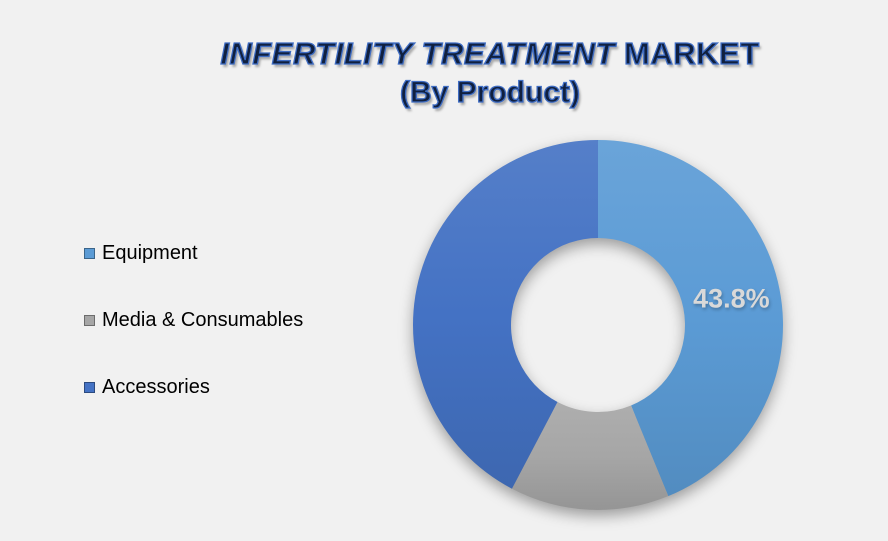  What do you see at coordinates (89, 320) in the screenshot?
I see `legend-swatch-media-consumables` at bounding box center [89, 320].